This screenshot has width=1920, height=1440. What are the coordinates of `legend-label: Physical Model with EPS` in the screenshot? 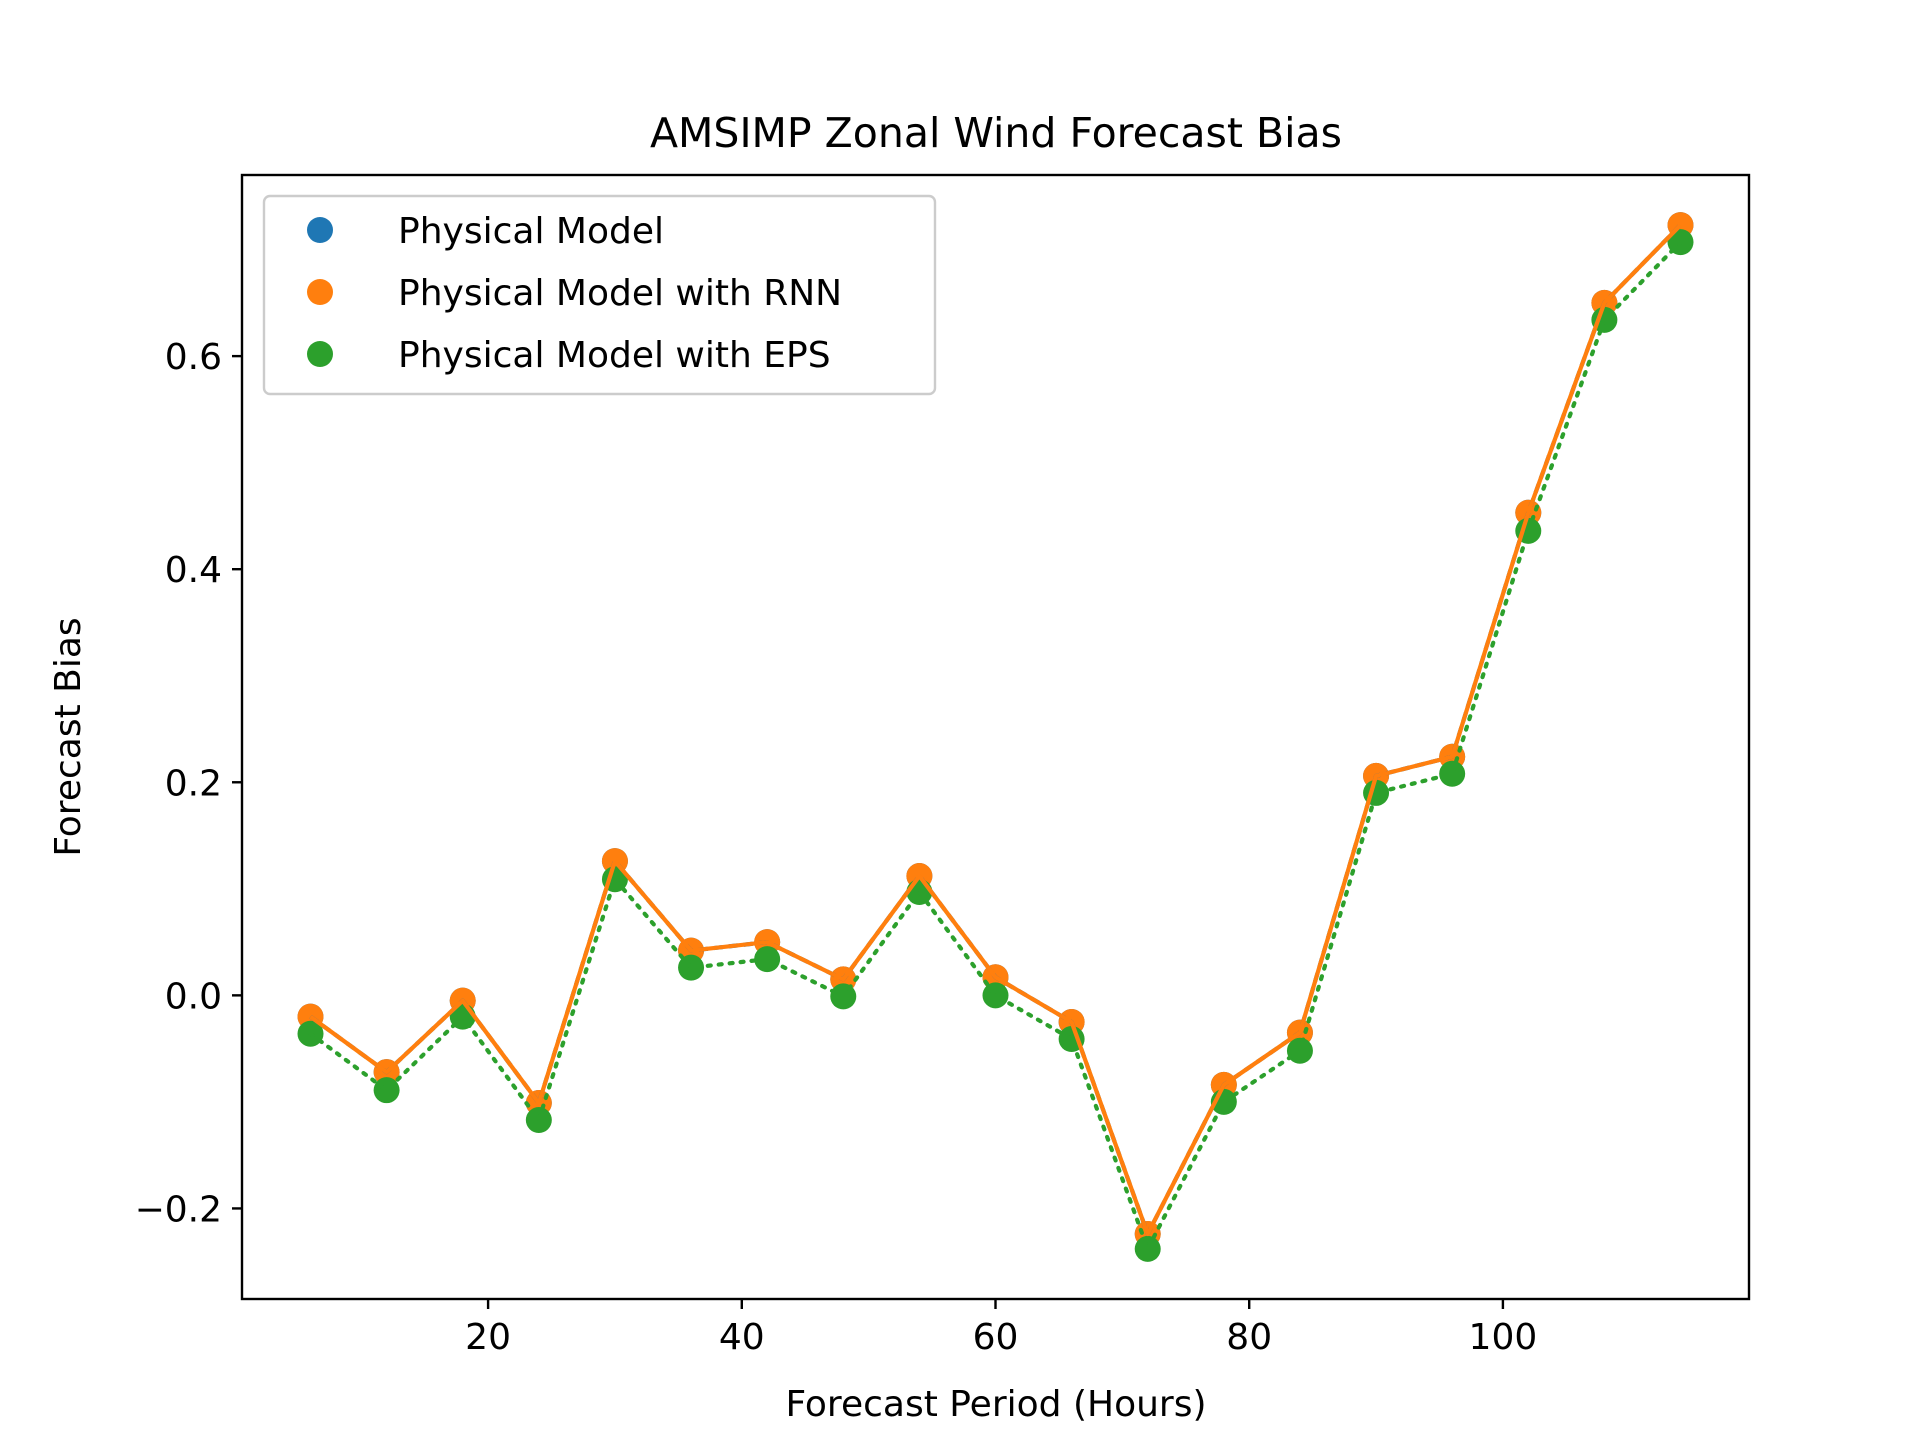 It's located at (614, 355).